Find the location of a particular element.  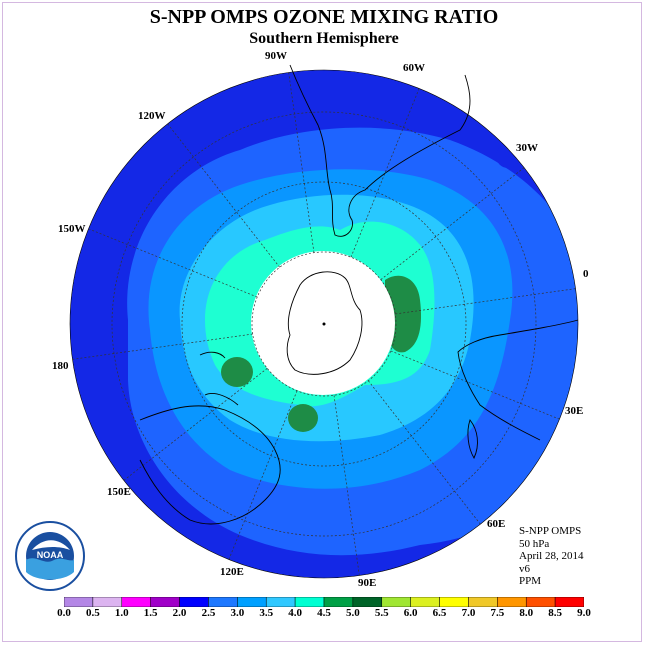

info-version: v6 is located at coordinates (524, 568).